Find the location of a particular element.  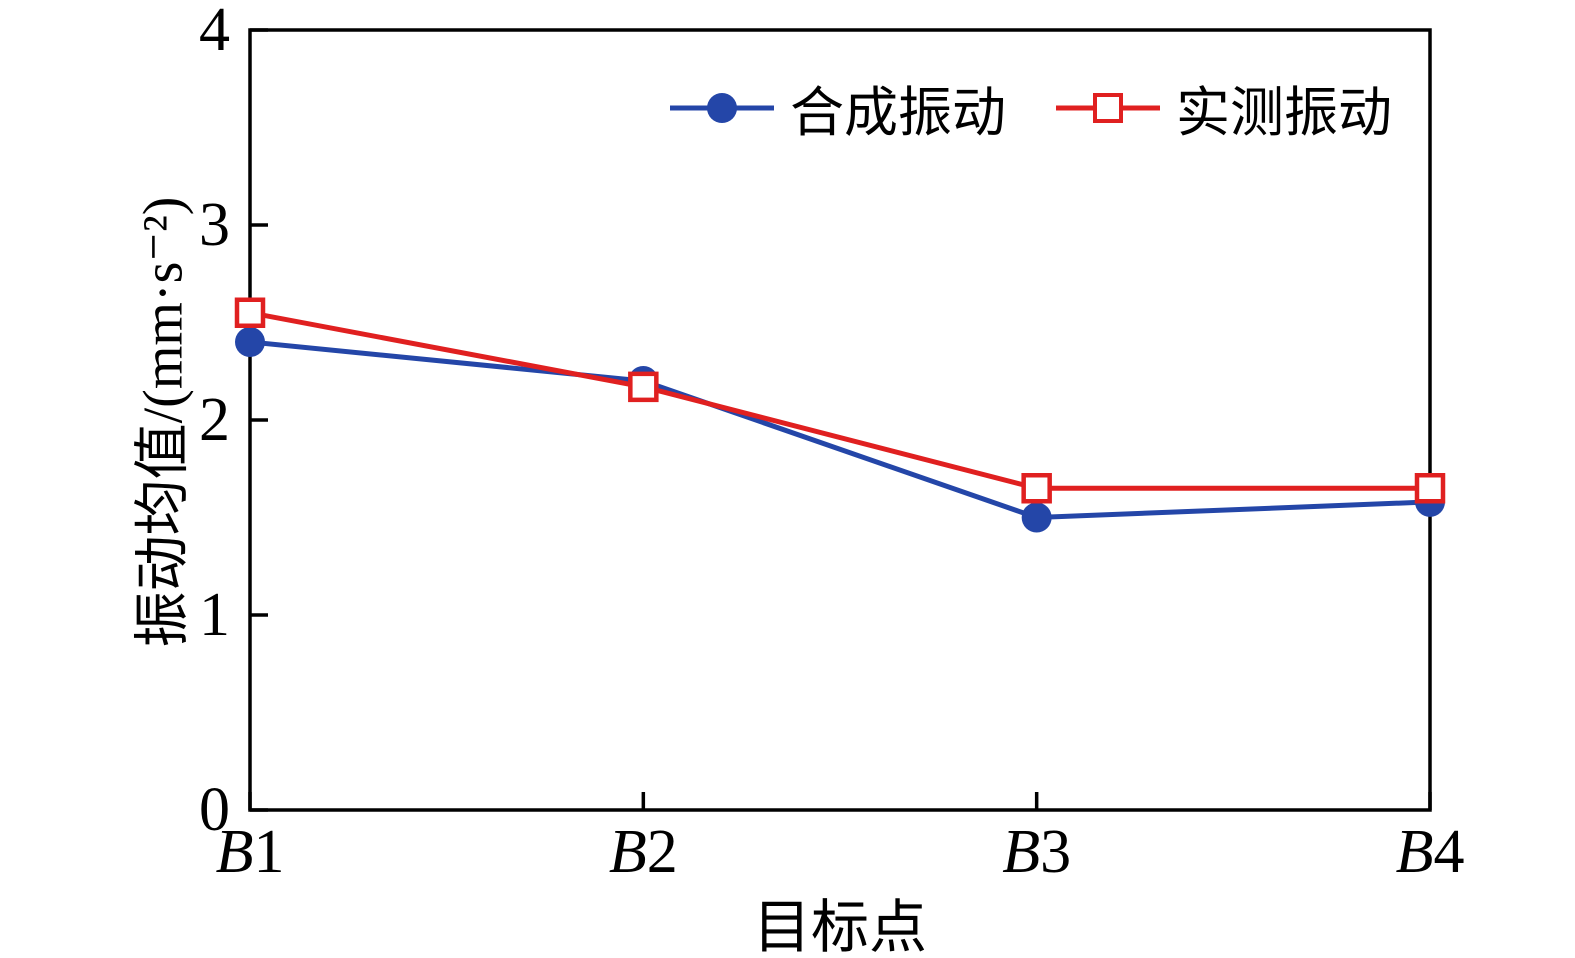

x-axis-title: 目标点 is located at coordinates (840, 926).